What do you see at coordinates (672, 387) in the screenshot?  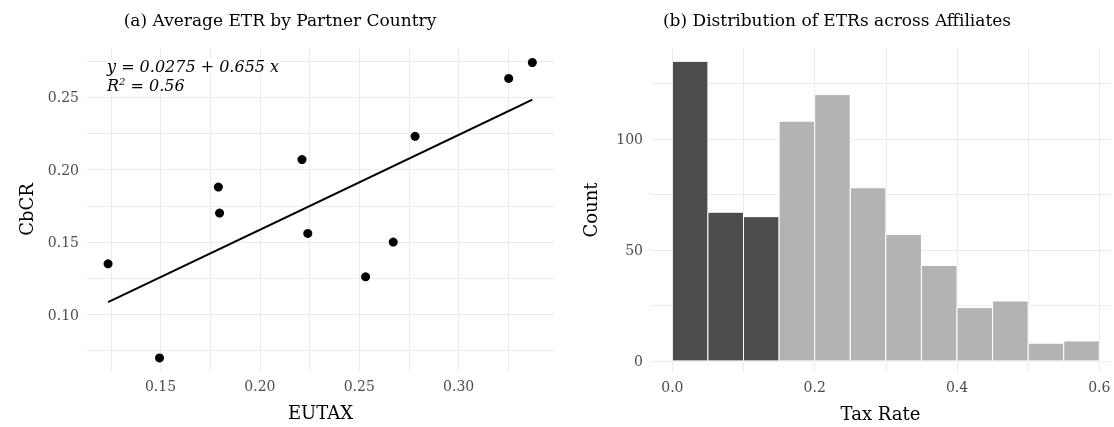 I see `x-tick-label: 0.0` at bounding box center [672, 387].